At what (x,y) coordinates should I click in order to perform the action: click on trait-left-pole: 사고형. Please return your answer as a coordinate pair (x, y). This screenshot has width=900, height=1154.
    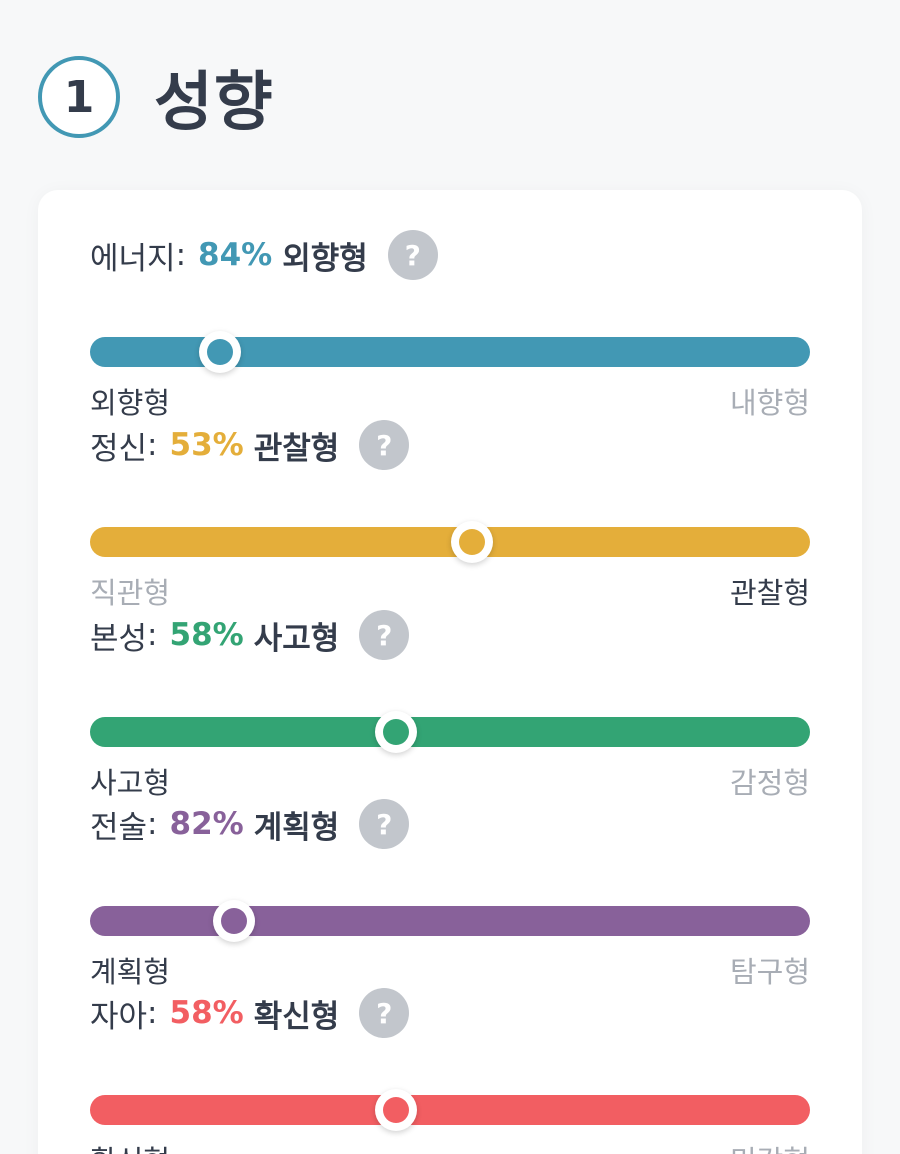
    Looking at the image, I should click on (130, 783).